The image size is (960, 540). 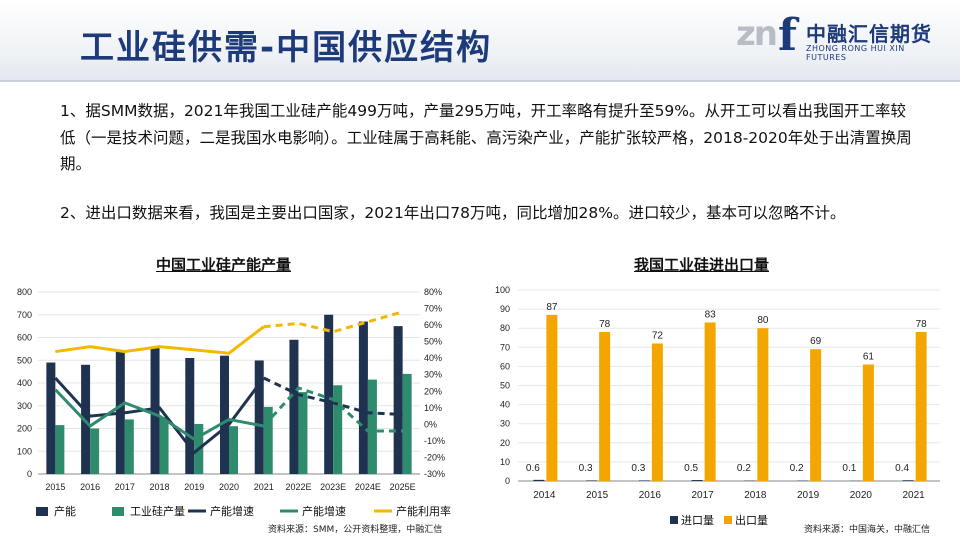 I want to click on logo-letter: f, so click(x=787, y=35).